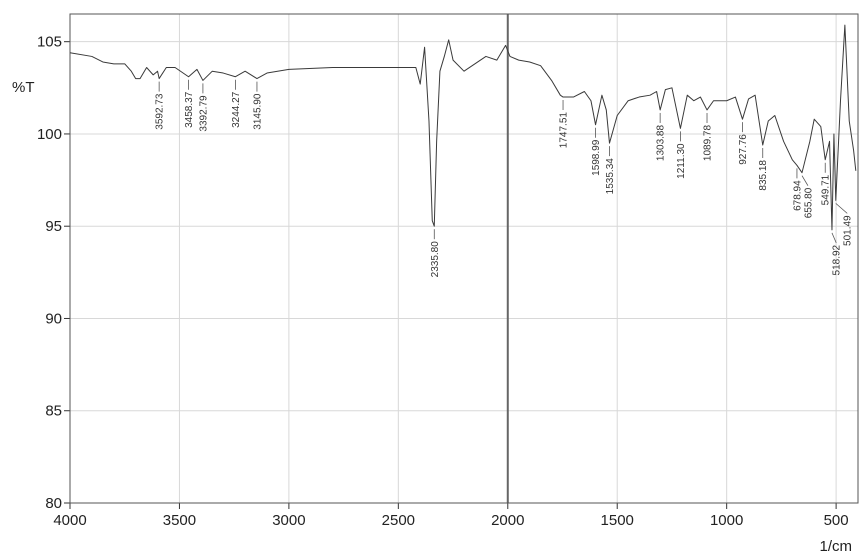 This screenshot has width=861, height=557. I want to click on peak-label: 549.71, so click(826, 189).